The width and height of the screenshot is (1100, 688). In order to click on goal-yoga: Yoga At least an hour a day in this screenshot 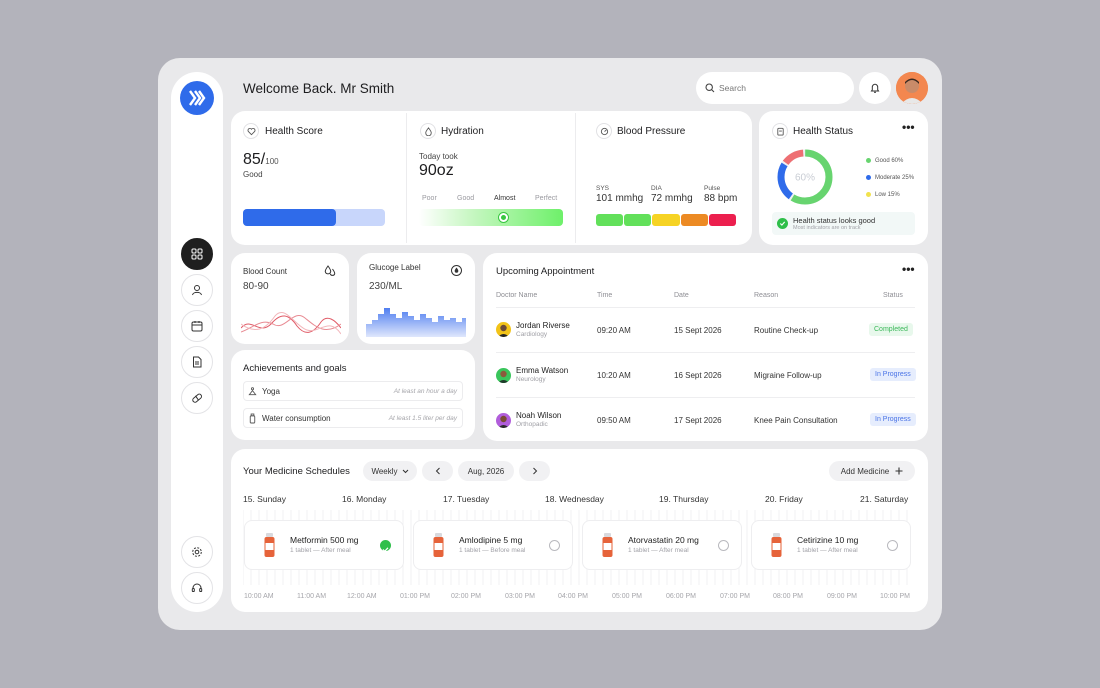, I will do `click(353, 391)`.